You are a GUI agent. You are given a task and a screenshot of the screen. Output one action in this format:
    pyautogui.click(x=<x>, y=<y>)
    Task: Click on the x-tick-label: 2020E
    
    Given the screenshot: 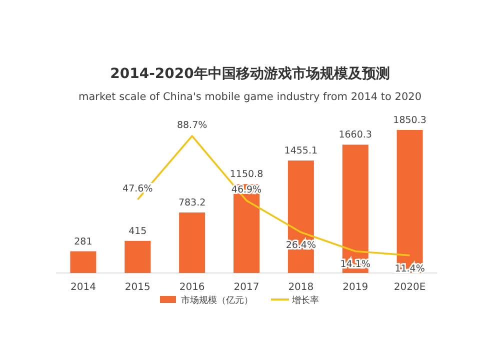 What is the action you would take?
    pyautogui.click(x=410, y=287)
    